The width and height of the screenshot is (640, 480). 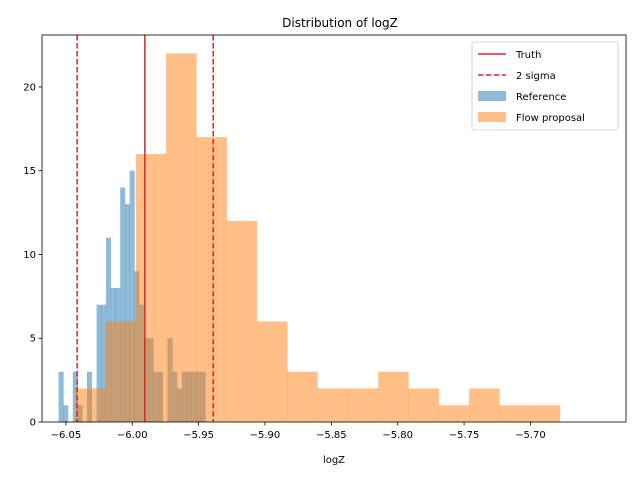 I want to click on y-tick-label: 5, so click(x=33, y=339).